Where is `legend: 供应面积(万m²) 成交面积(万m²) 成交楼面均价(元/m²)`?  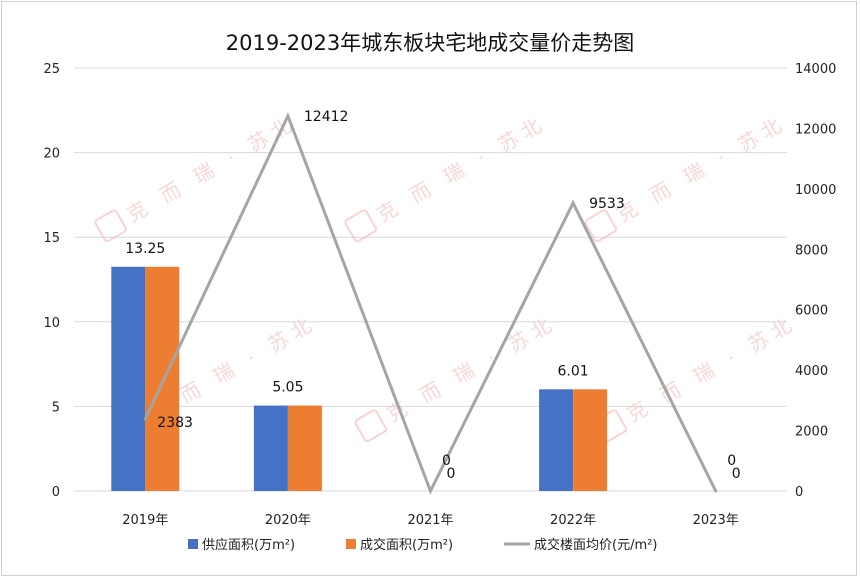
legend: 供应面积(万m²) 成交面积(万m²) 成交楼面均价(元/m²) is located at coordinates (422, 545).